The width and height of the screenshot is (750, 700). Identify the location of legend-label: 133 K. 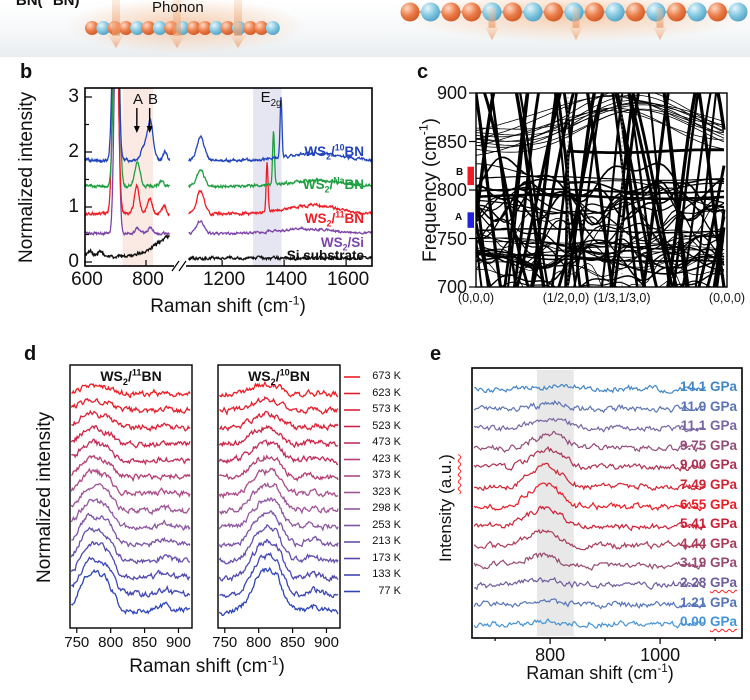
(386, 574).